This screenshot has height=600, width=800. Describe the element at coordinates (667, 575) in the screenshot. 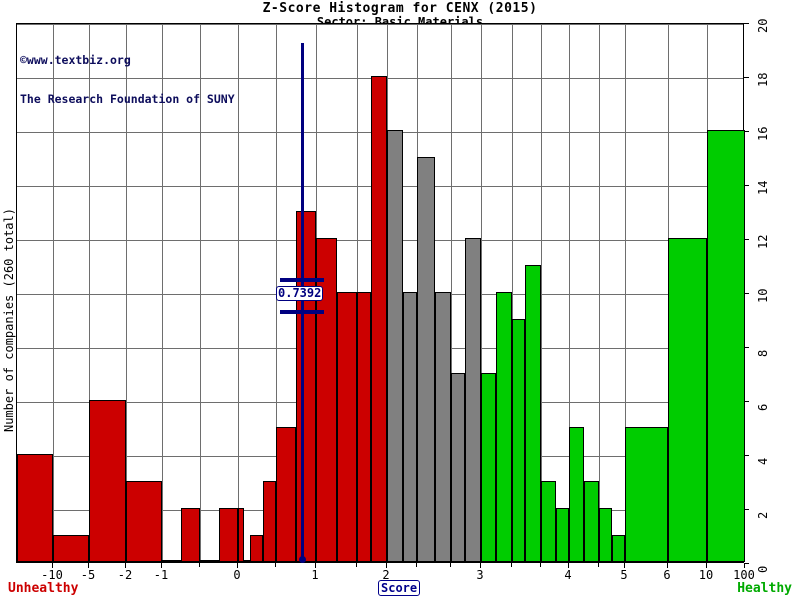

I see `x-axis-tick-label: 6` at that location.